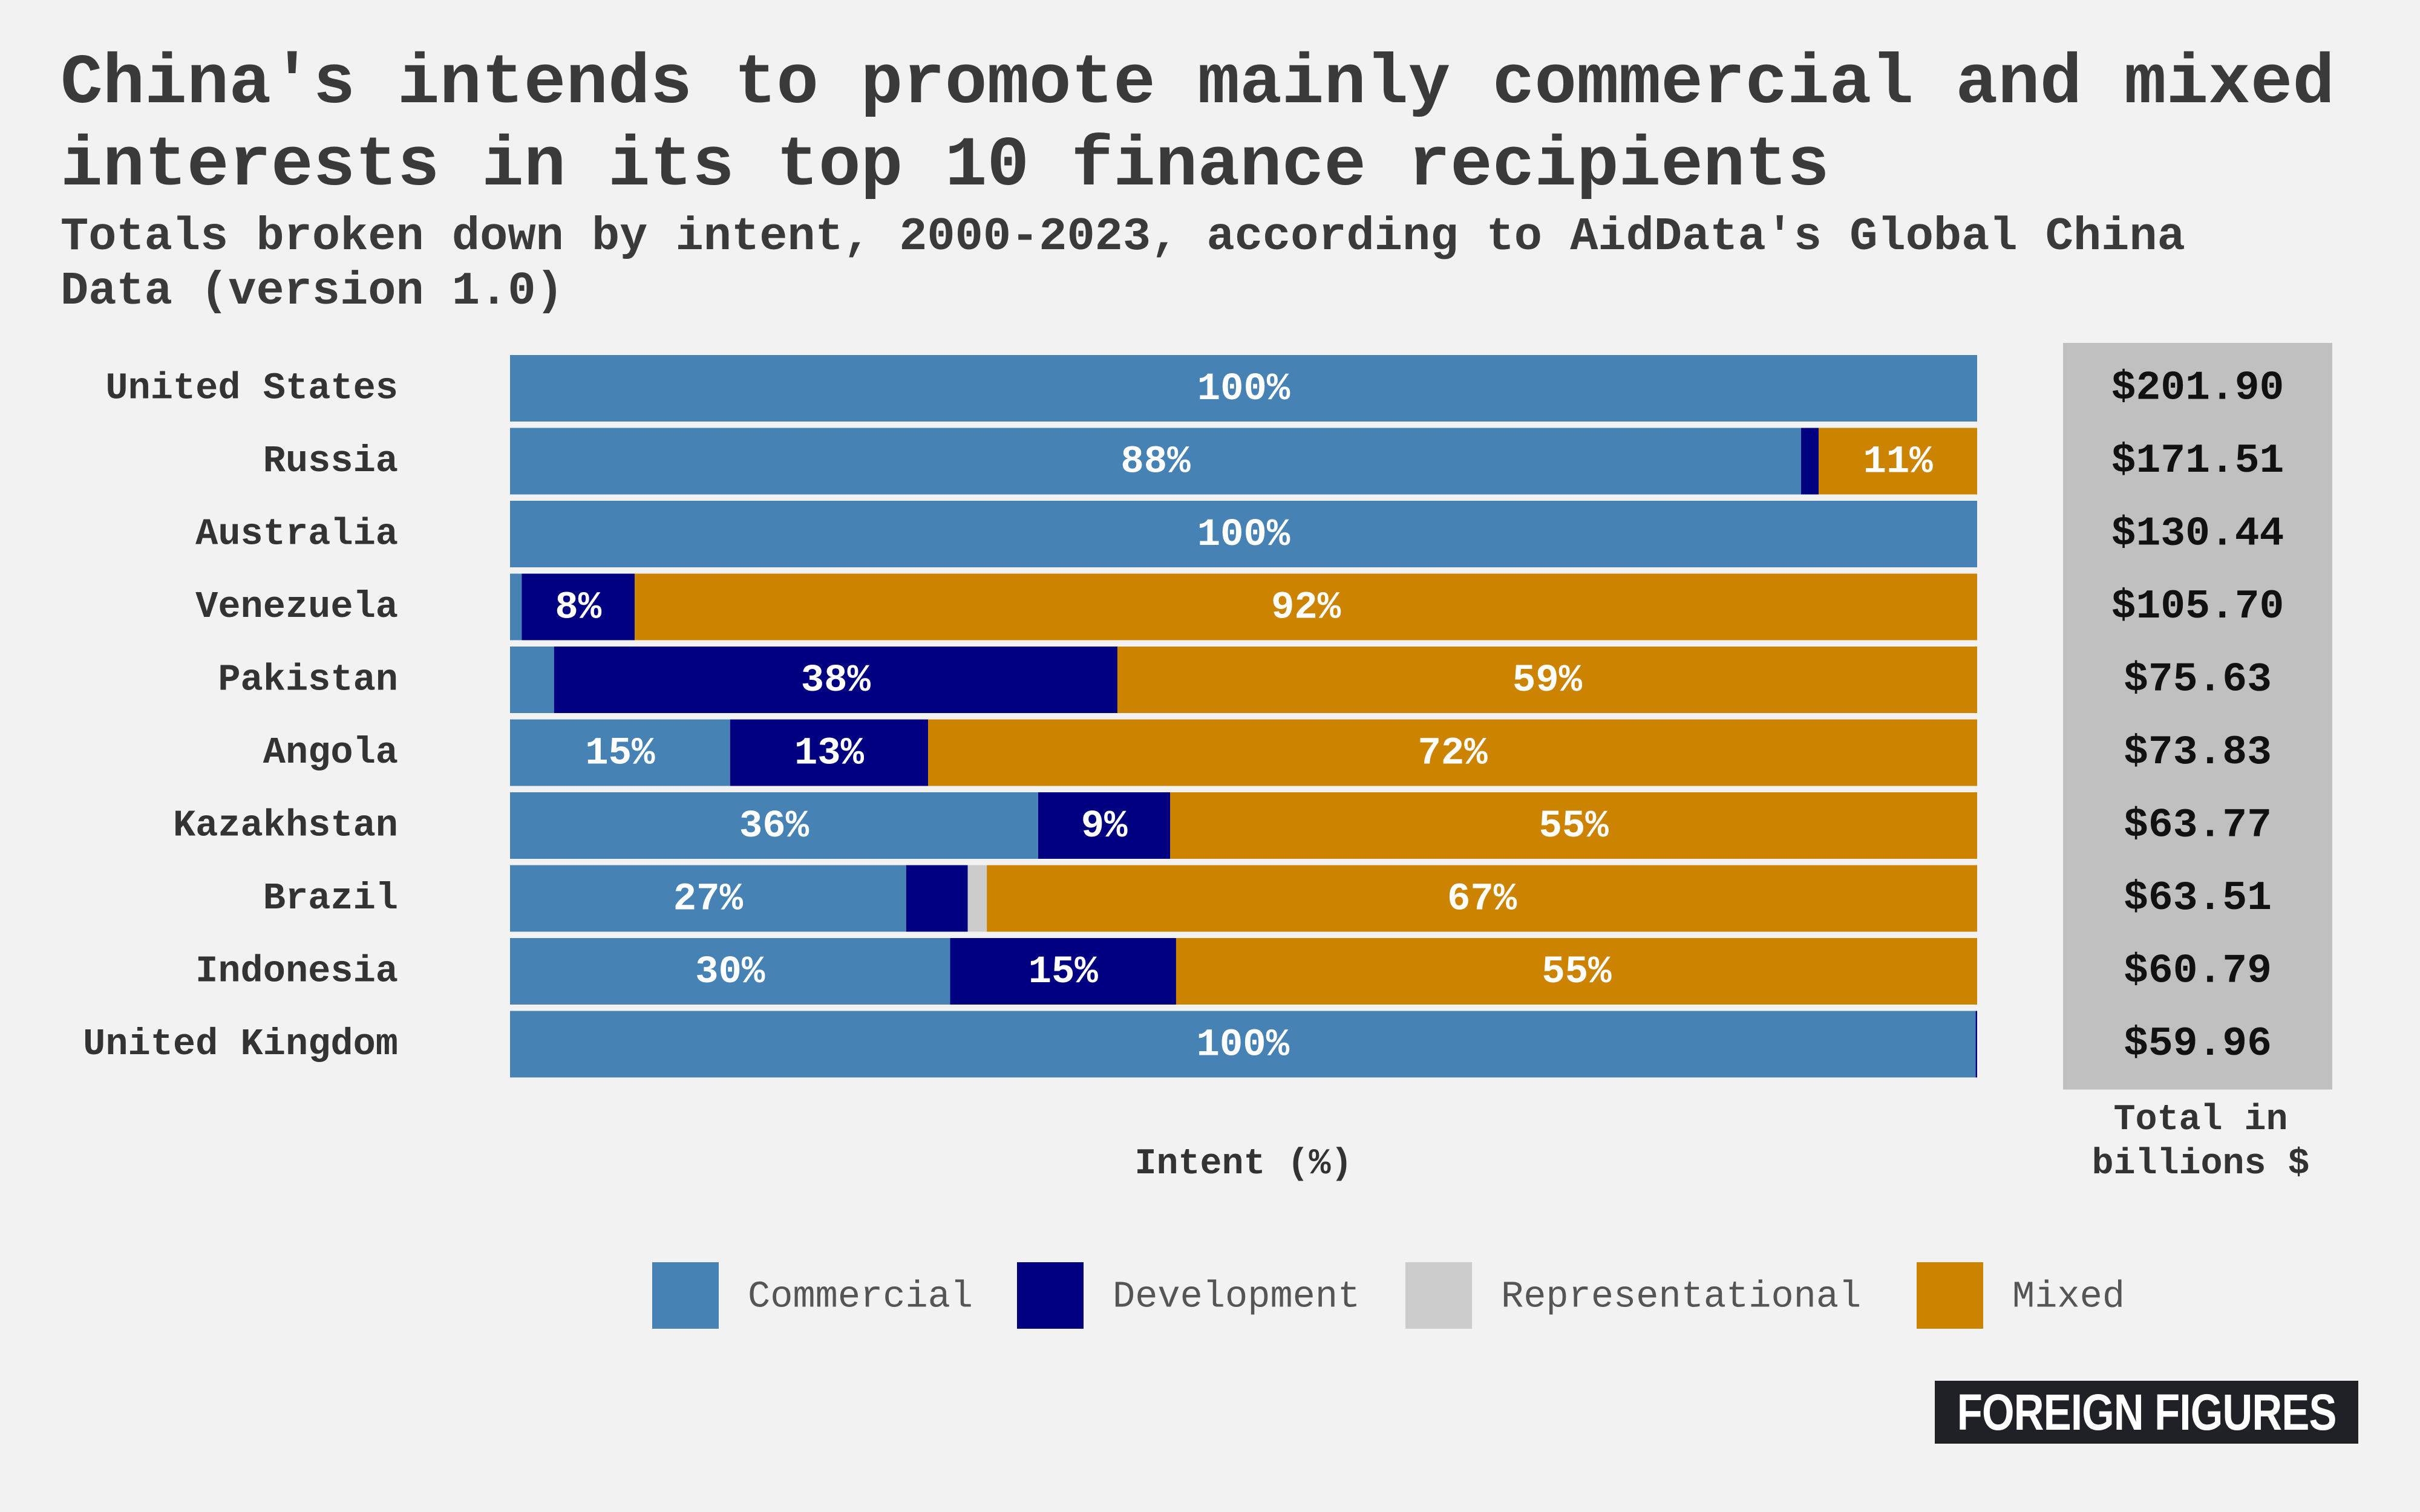  I want to click on category-label: Pakistan, so click(308, 681).